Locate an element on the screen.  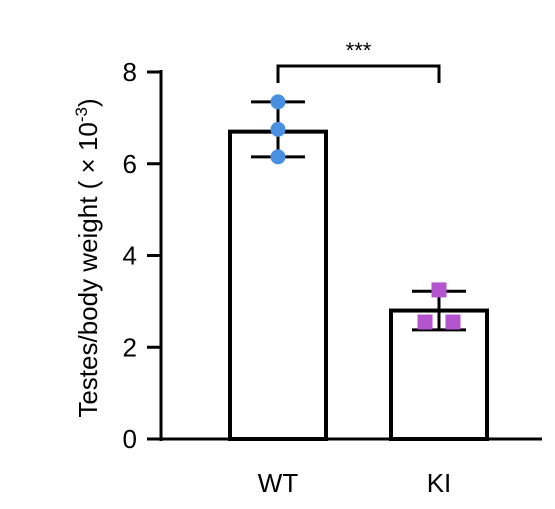
y-tick-label: 6 is located at coordinates (130, 164).